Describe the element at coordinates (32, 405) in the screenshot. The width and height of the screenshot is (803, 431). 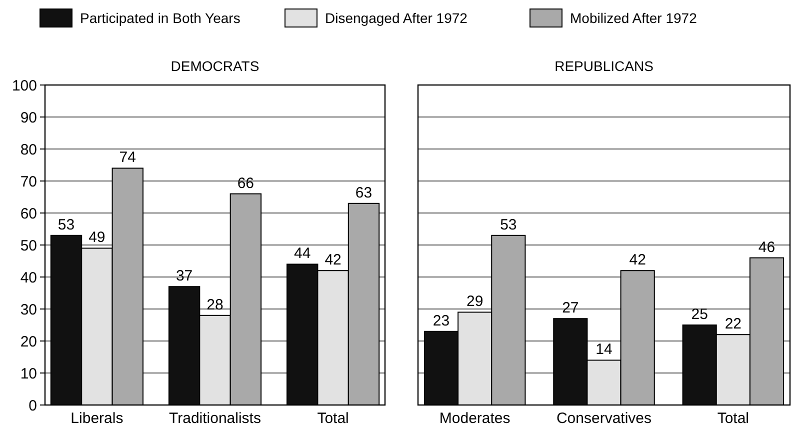
I see `y-tick-label: 0` at that location.